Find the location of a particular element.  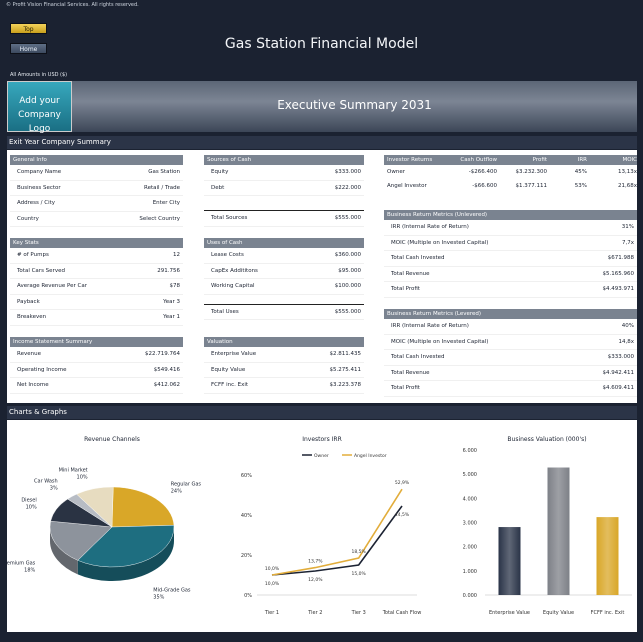

series-line is located at coordinates (337, 532).